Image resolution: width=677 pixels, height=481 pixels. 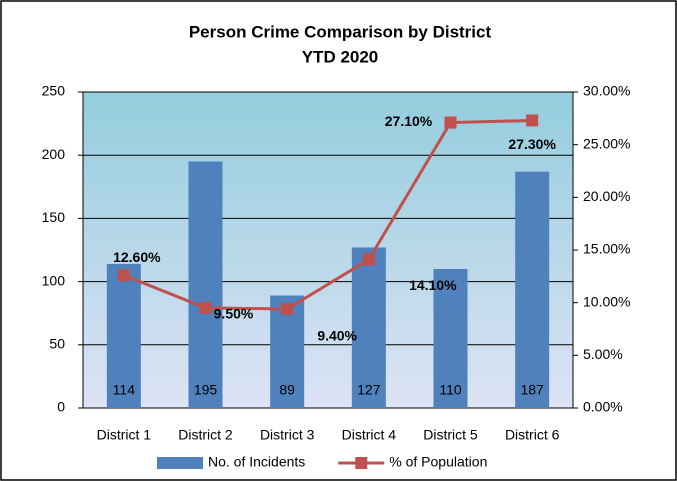 What do you see at coordinates (57, 344) in the screenshot?
I see `y-tick-label: 50` at bounding box center [57, 344].